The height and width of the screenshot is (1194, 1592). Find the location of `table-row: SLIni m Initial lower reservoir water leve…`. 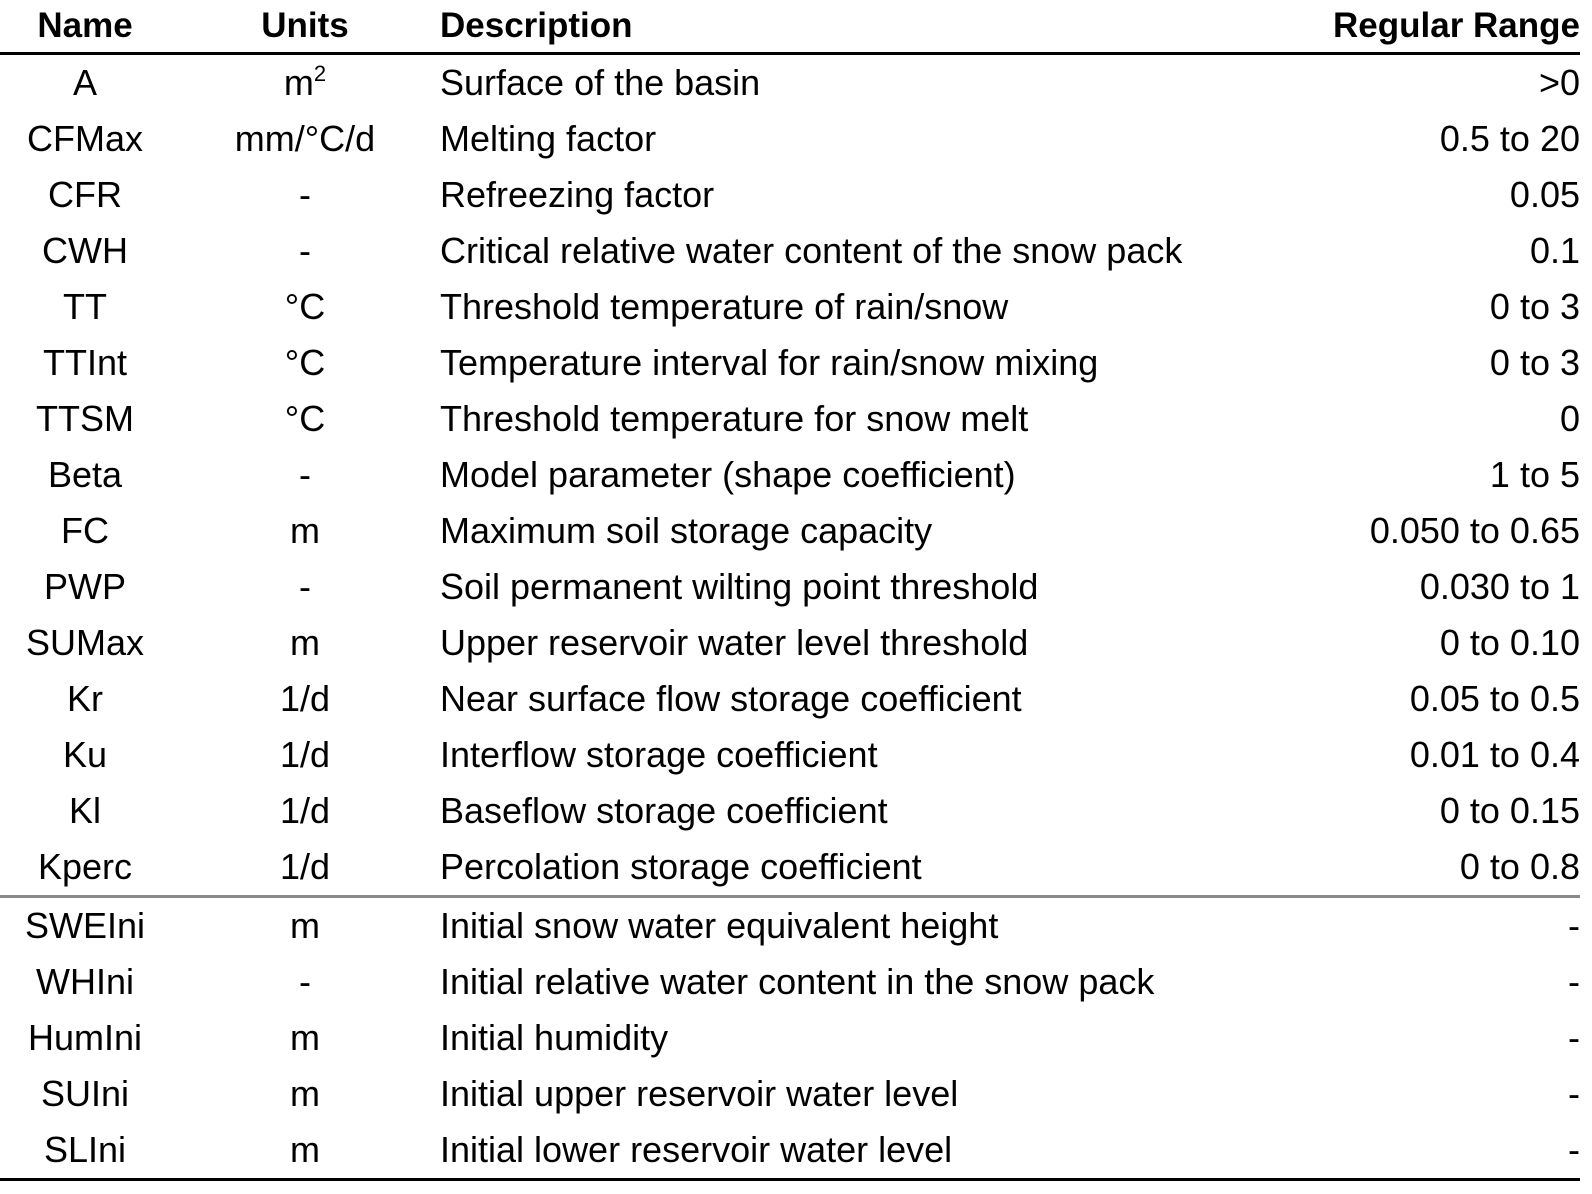

table-row: SLIni m Initial lower reservoir water leve… is located at coordinates (790, 1150).